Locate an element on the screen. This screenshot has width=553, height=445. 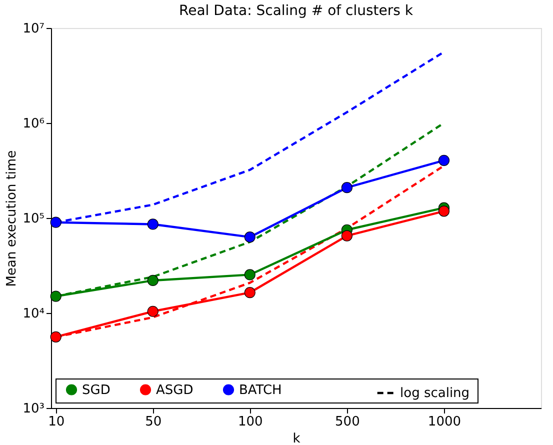
y-tick-label: 10³ is located at coordinates (33, 409).